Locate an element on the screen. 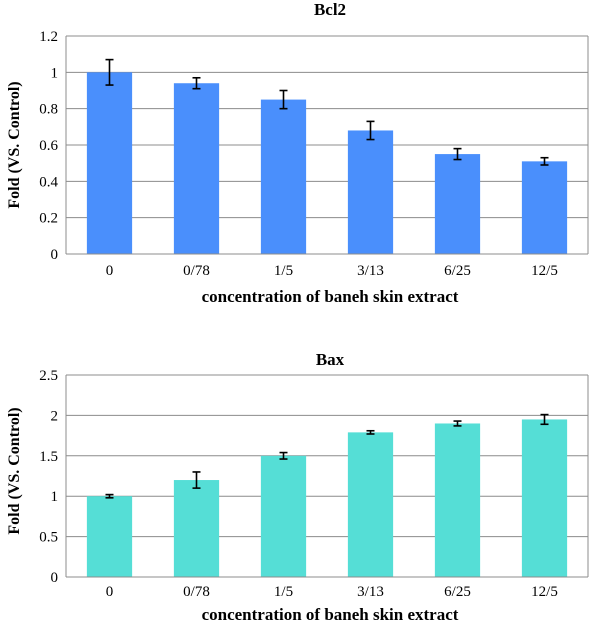 Image resolution: width=600 pixels, height=631 pixels. y-tick-label: 2.5 is located at coordinates (48, 376).